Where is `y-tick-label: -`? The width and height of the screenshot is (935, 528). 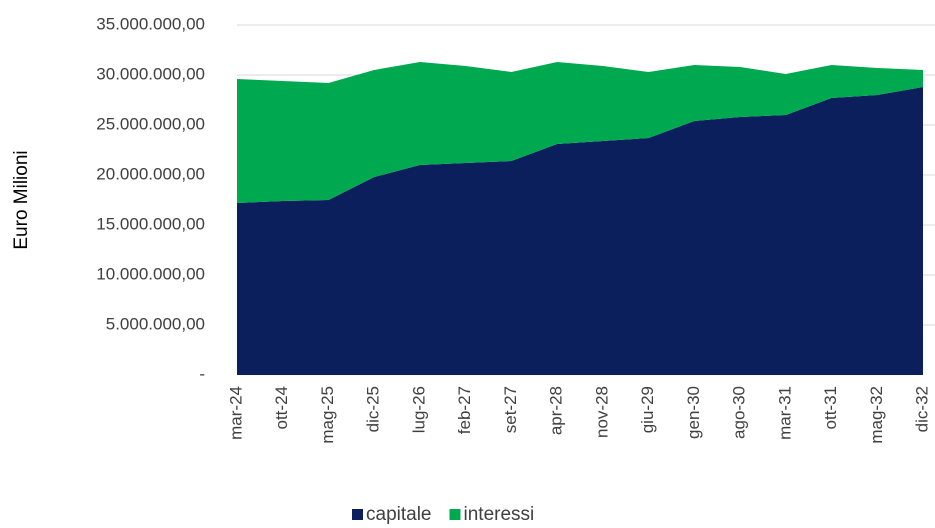 y-tick-label: - is located at coordinates (202, 373).